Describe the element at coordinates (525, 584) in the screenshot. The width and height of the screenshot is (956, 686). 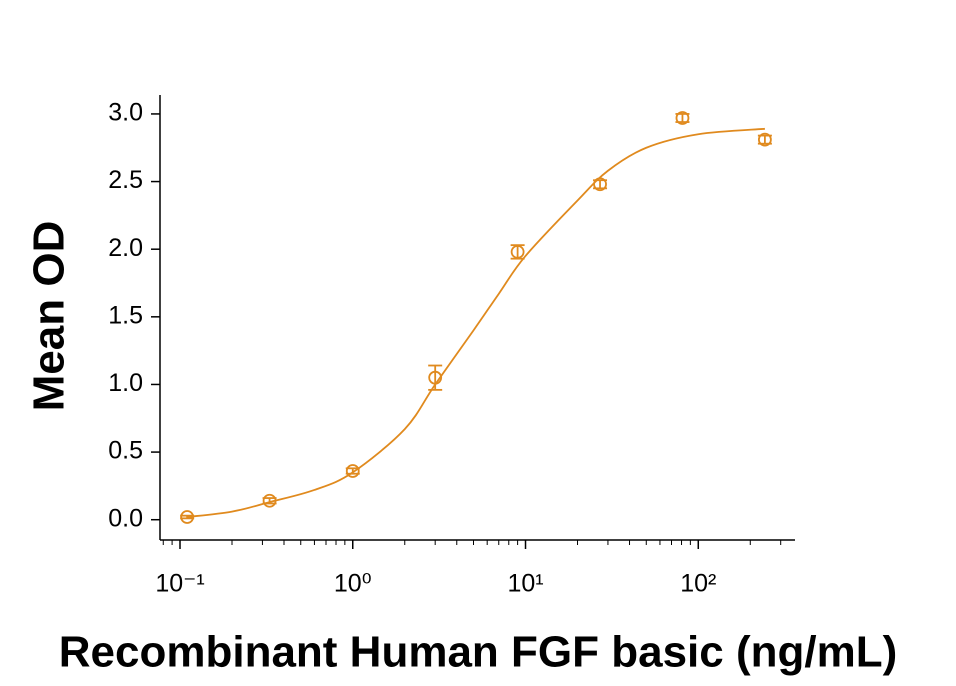
I see `x-tick-label: 10¹` at that location.